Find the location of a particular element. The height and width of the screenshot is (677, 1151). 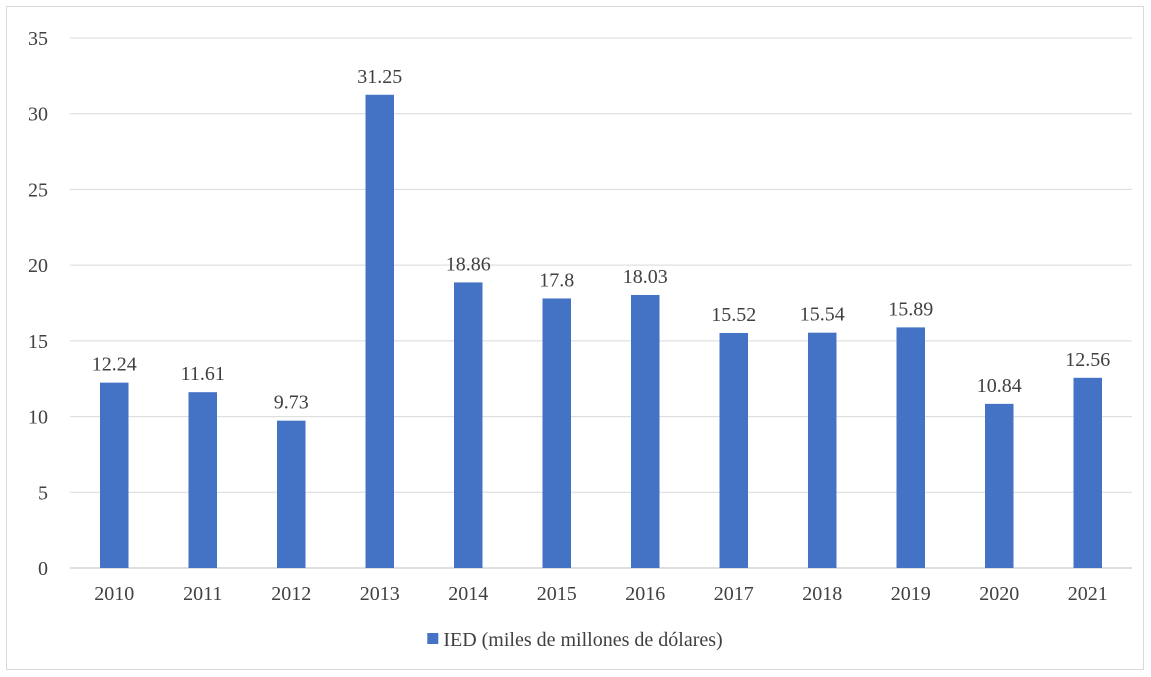

bar-2014 is located at coordinates (468, 425).